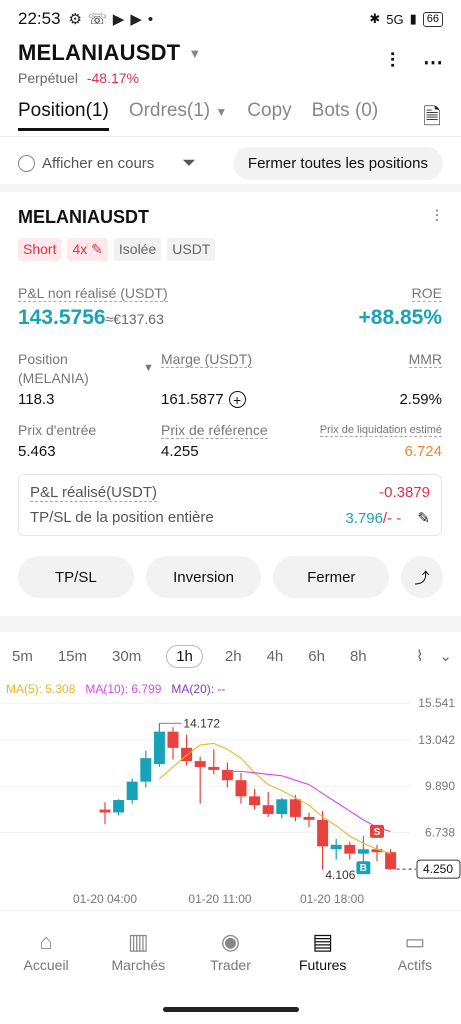 This screenshot has width=461, height=1024. What do you see at coordinates (63, 115) in the screenshot?
I see `tab-positions: Position(1)` at bounding box center [63, 115].